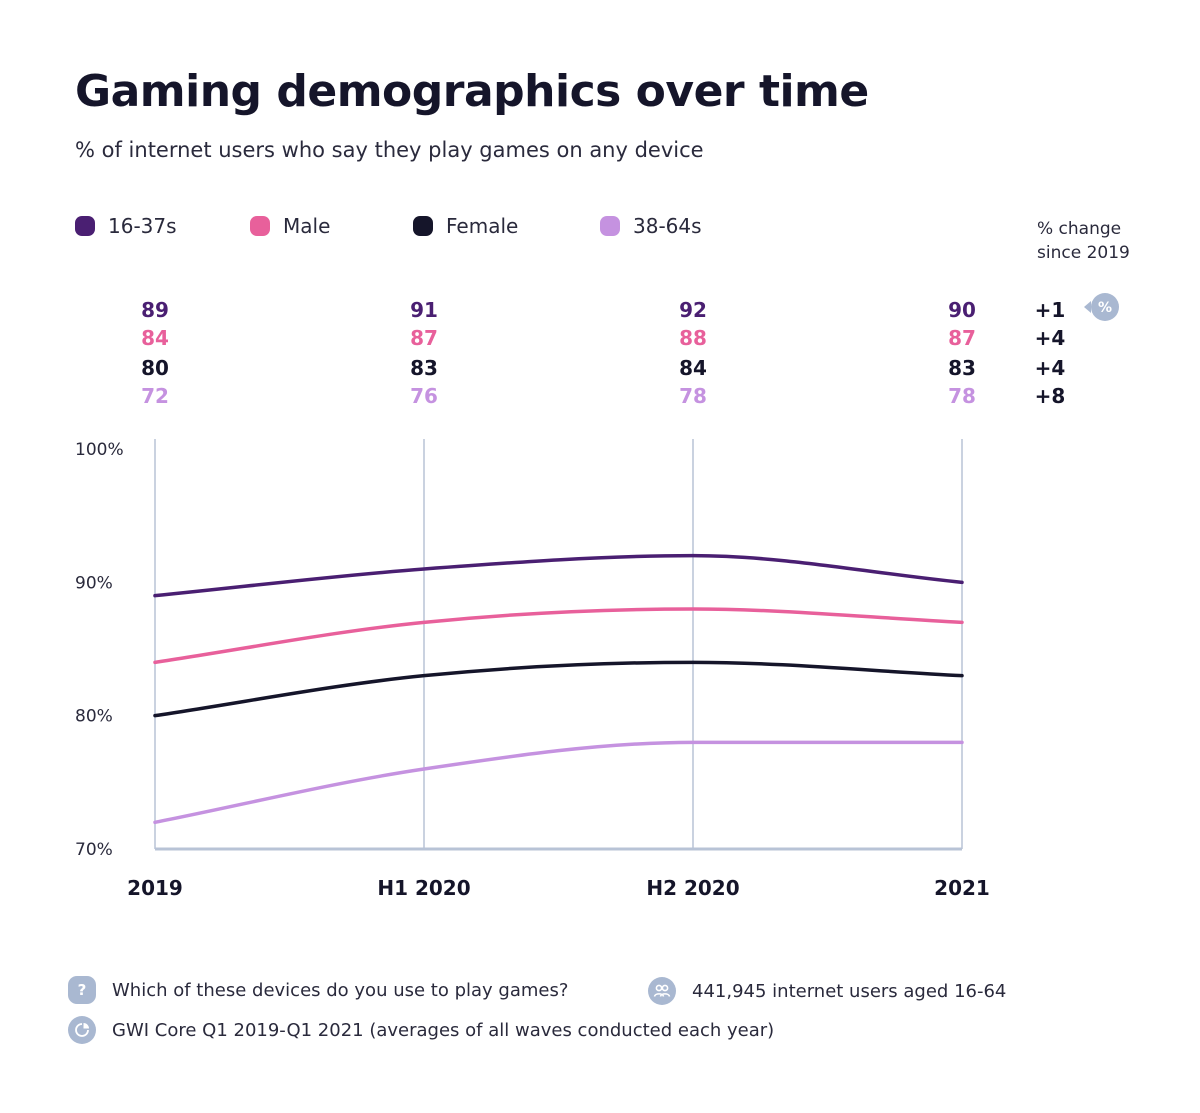 This screenshot has width=1200, height=1113. What do you see at coordinates (99, 650) in the screenshot?
I see `y-axis-ticks: 100% 90% 80% 70%` at bounding box center [99, 650].